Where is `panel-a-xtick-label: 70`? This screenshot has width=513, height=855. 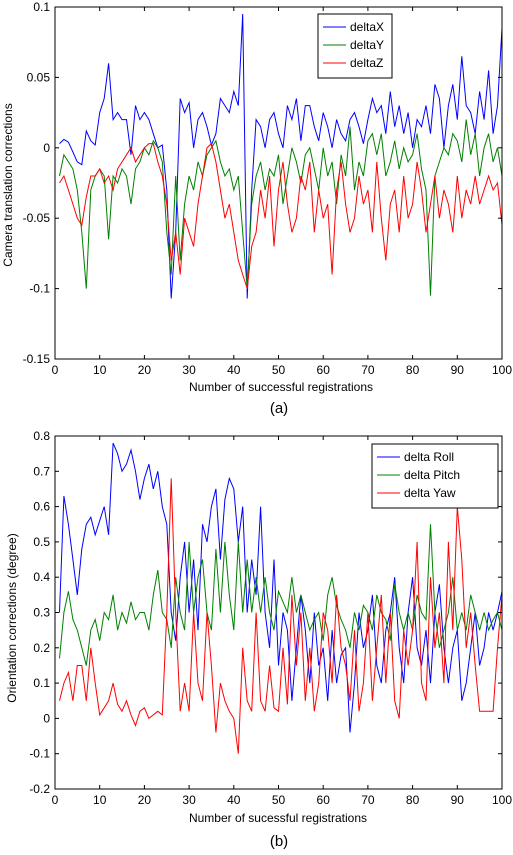
panel-a-xtick-label: 70 is located at coordinates (368, 370).